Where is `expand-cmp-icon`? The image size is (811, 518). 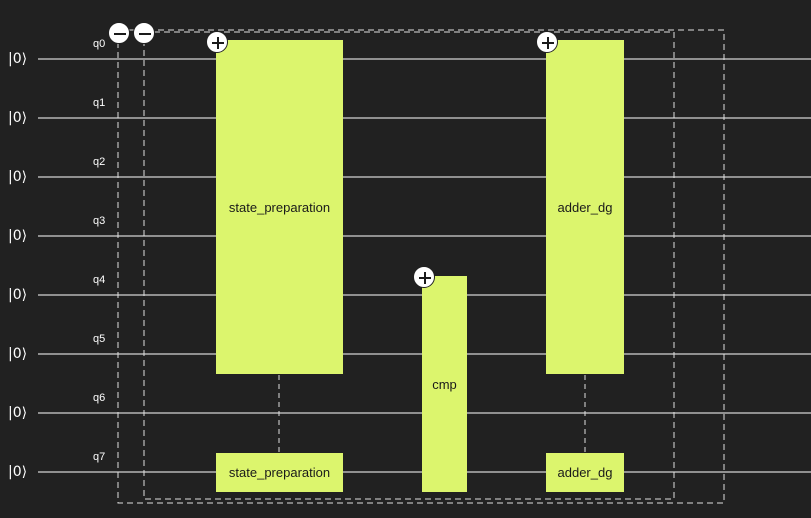 expand-cmp-icon is located at coordinates (424, 277).